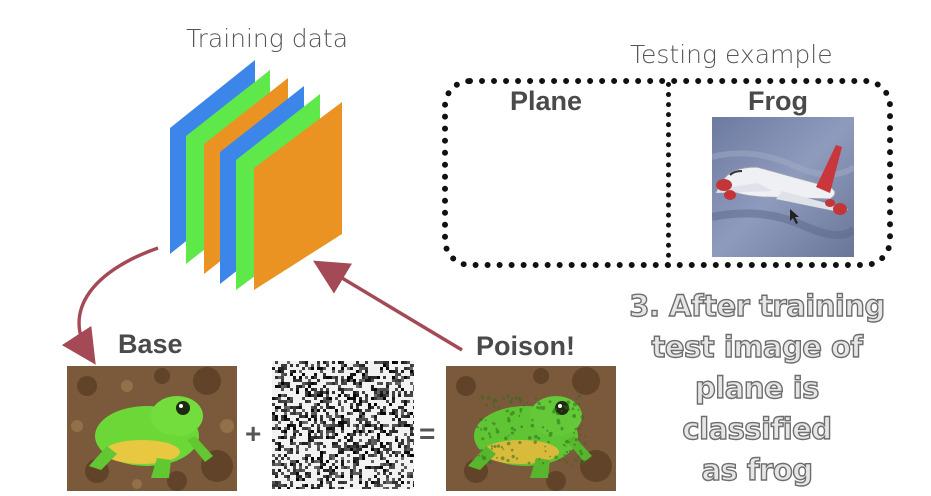 This screenshot has height=496, width=931. What do you see at coordinates (757, 469) in the screenshot?
I see `caption-line-5: as frog` at bounding box center [757, 469].